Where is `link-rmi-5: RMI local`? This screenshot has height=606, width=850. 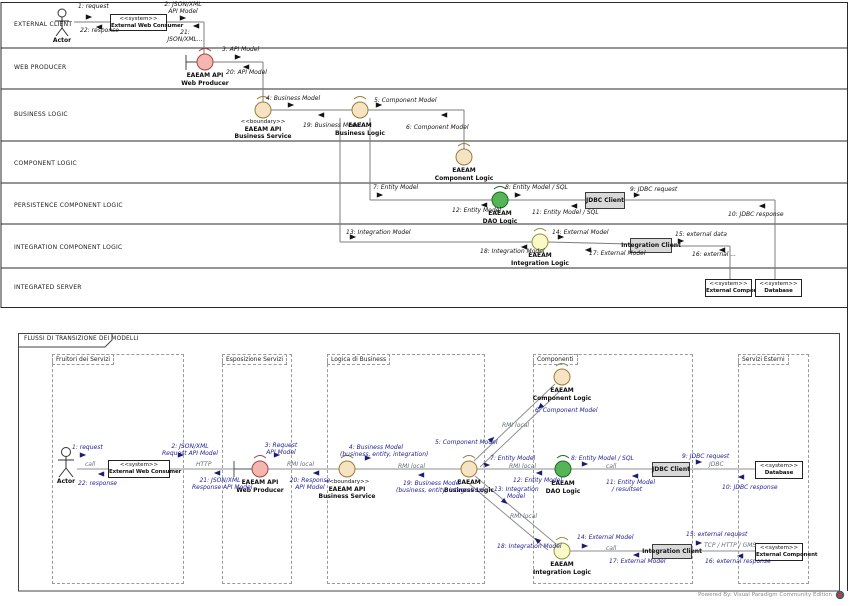
link-rmi-5: RMI local is located at coordinates (524, 516).